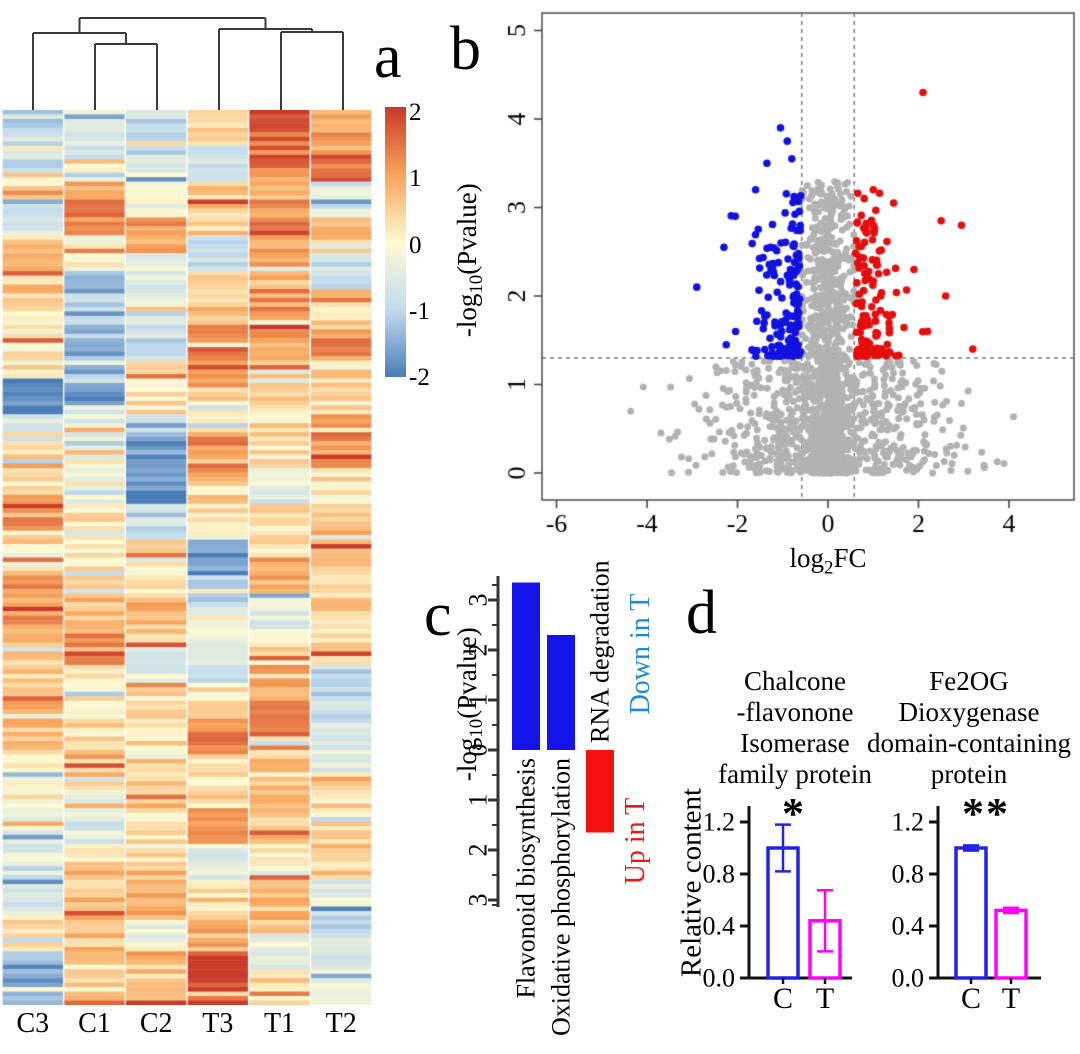  Describe the element at coordinates (829, 568) in the screenshot. I see `volcano-xlabel-sub: 2` at that location.